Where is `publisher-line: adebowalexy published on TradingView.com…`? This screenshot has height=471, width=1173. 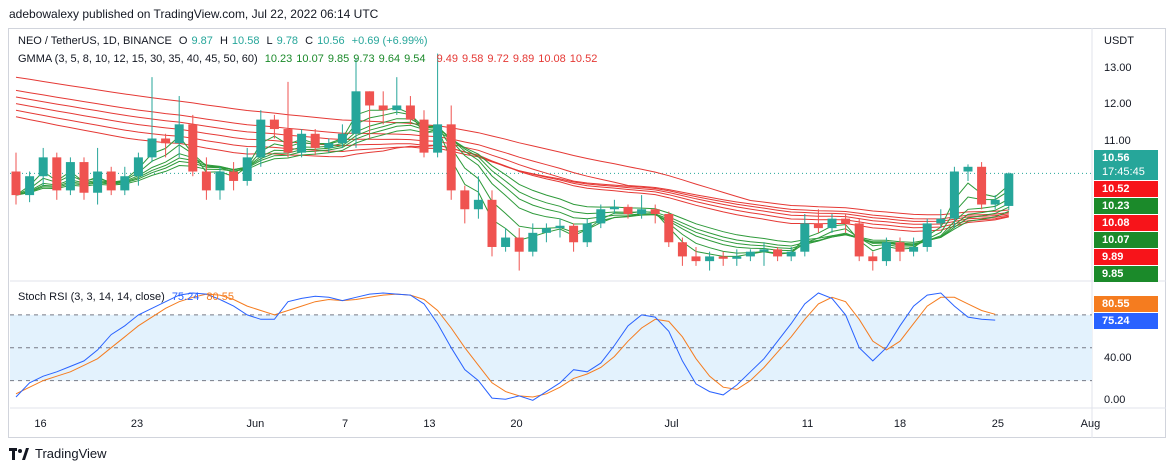 publisher-line: adebowalexy published on TradingView.com… is located at coordinates (194, 14).